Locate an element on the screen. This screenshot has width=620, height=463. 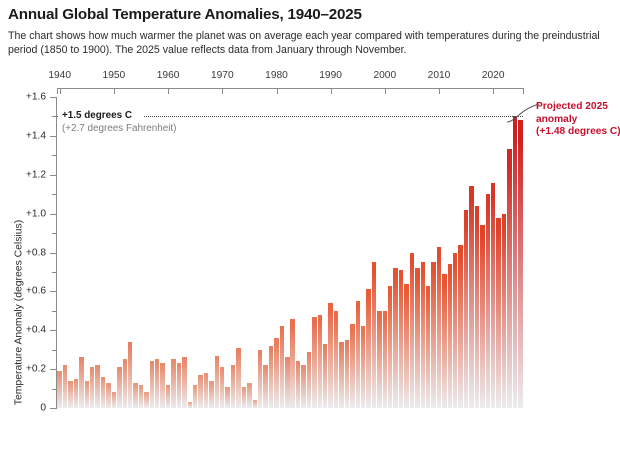
x-axis-tick-label: 2020 is located at coordinates (493, 75).